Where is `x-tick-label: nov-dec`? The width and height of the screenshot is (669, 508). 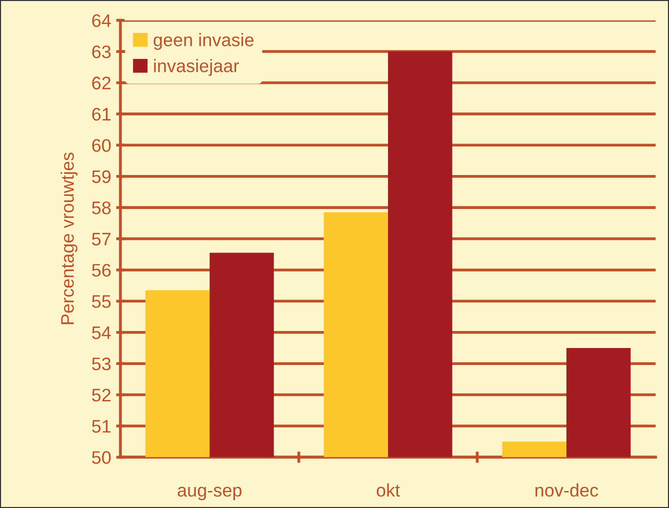
x-tick-label: nov-dec is located at coordinates (567, 490).